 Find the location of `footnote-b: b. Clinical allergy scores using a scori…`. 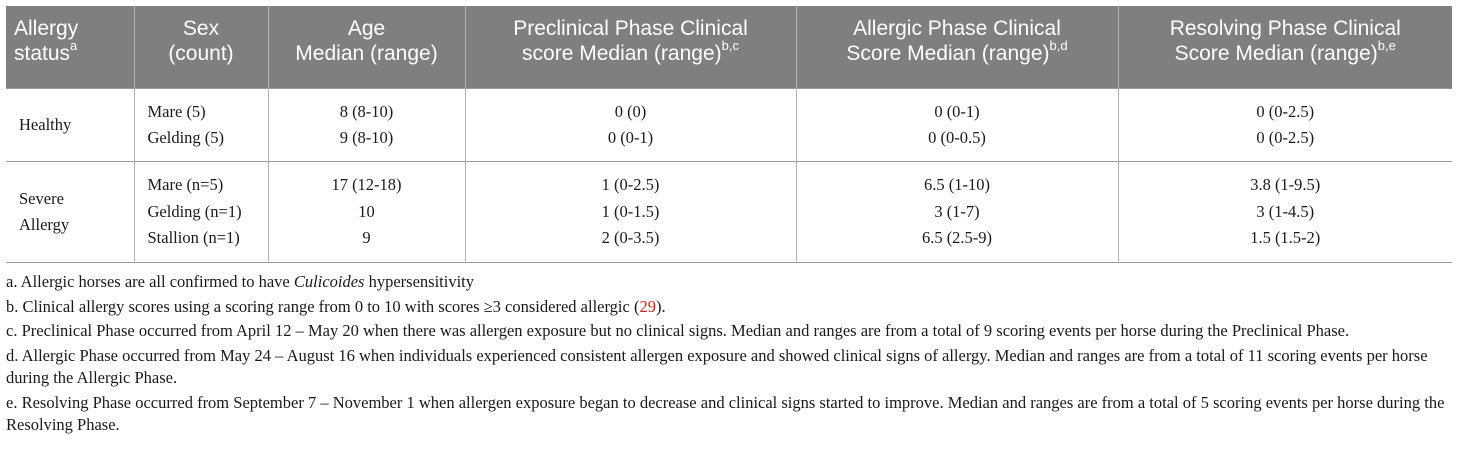

footnote-b: b. Clinical allergy scores using a scori… is located at coordinates (336, 306).